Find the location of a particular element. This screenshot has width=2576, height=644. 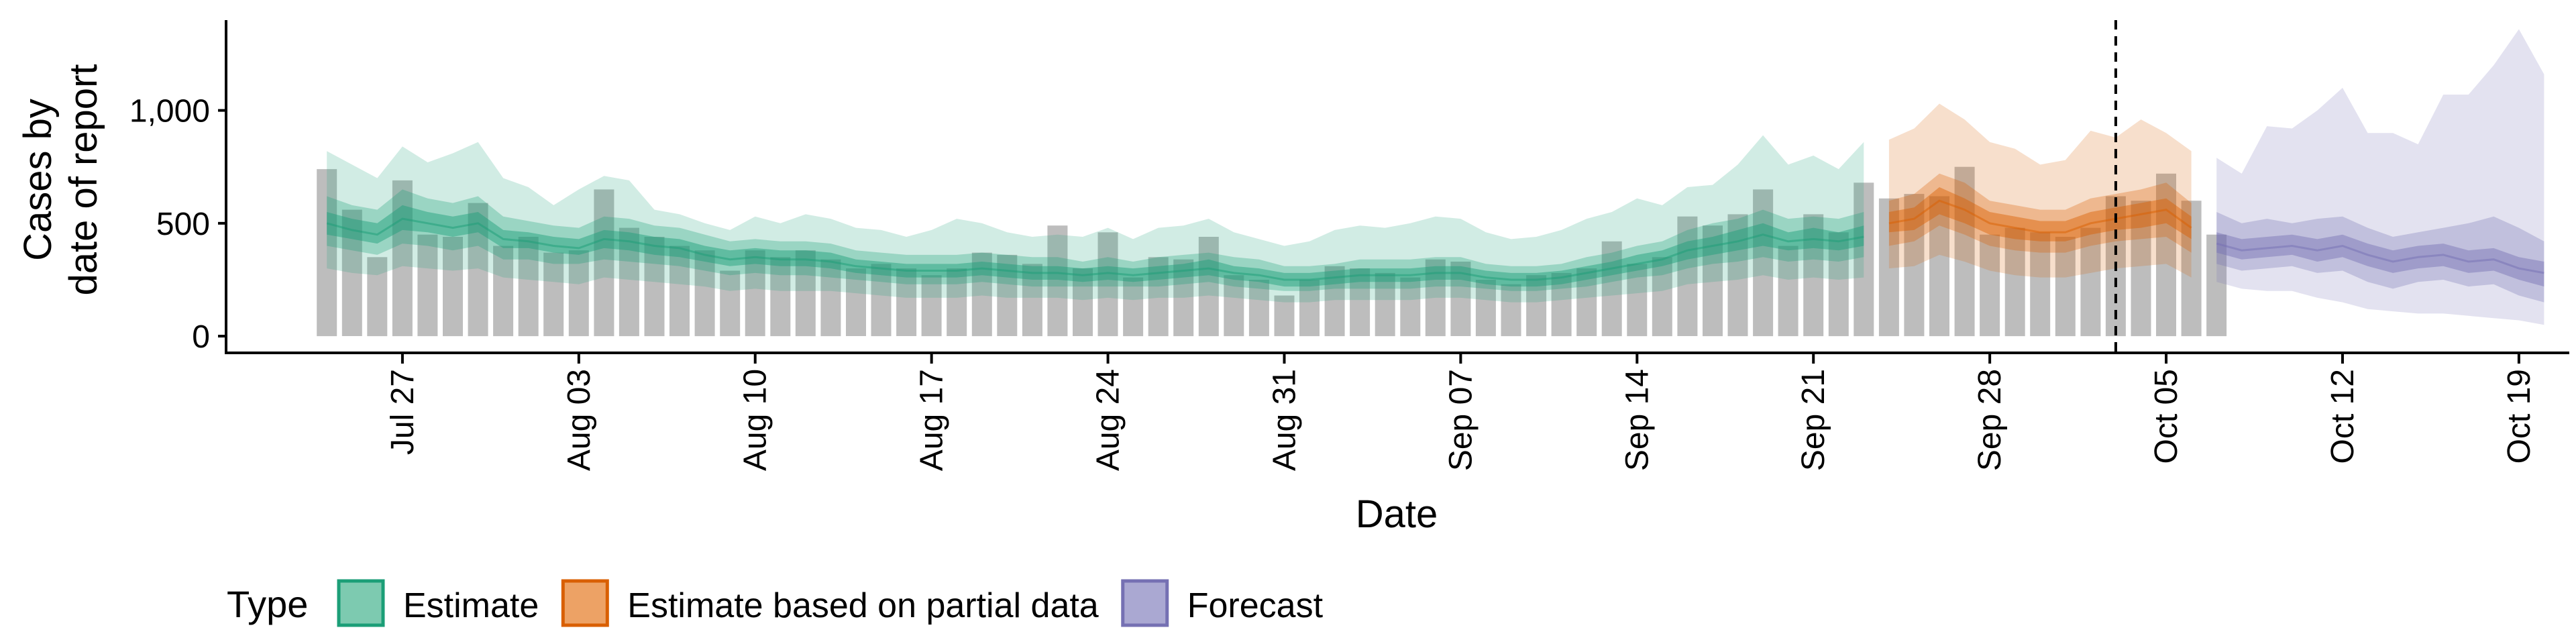

x-tick-label: Sep 14 is located at coordinates (1637, 420).